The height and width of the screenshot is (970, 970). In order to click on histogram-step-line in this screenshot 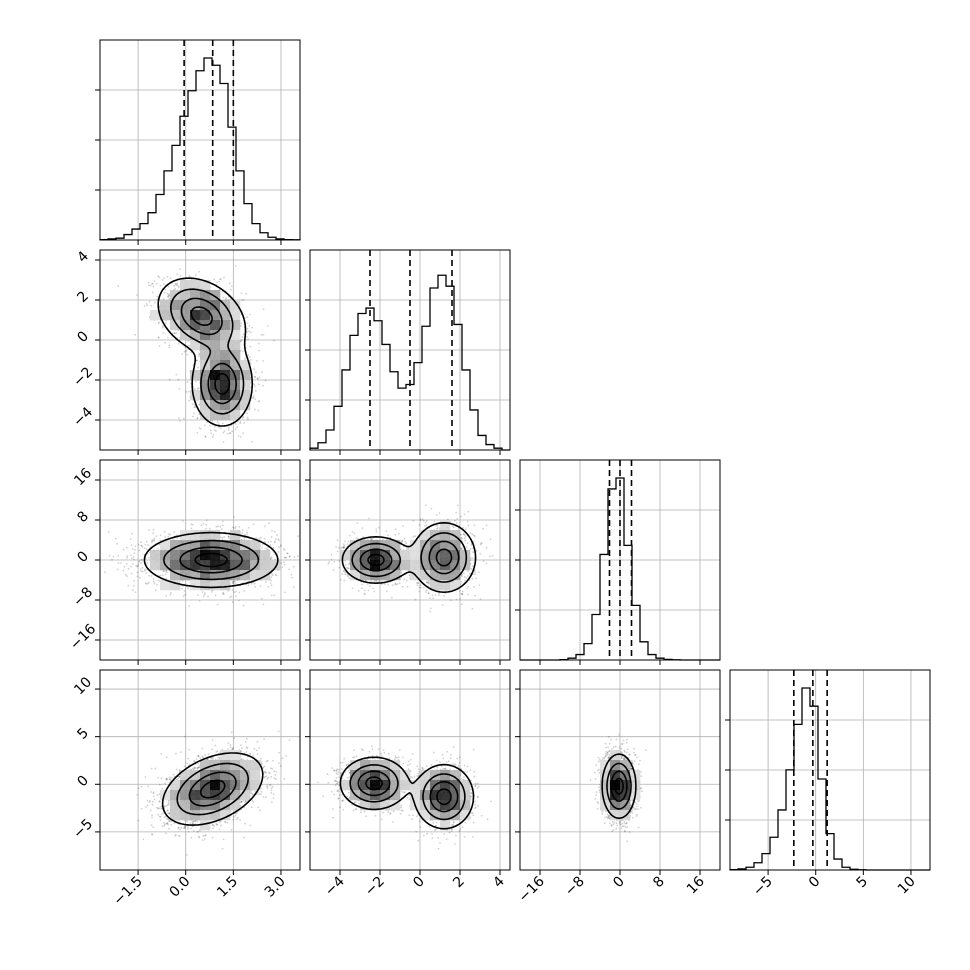, I will do `click(409, 362)`.